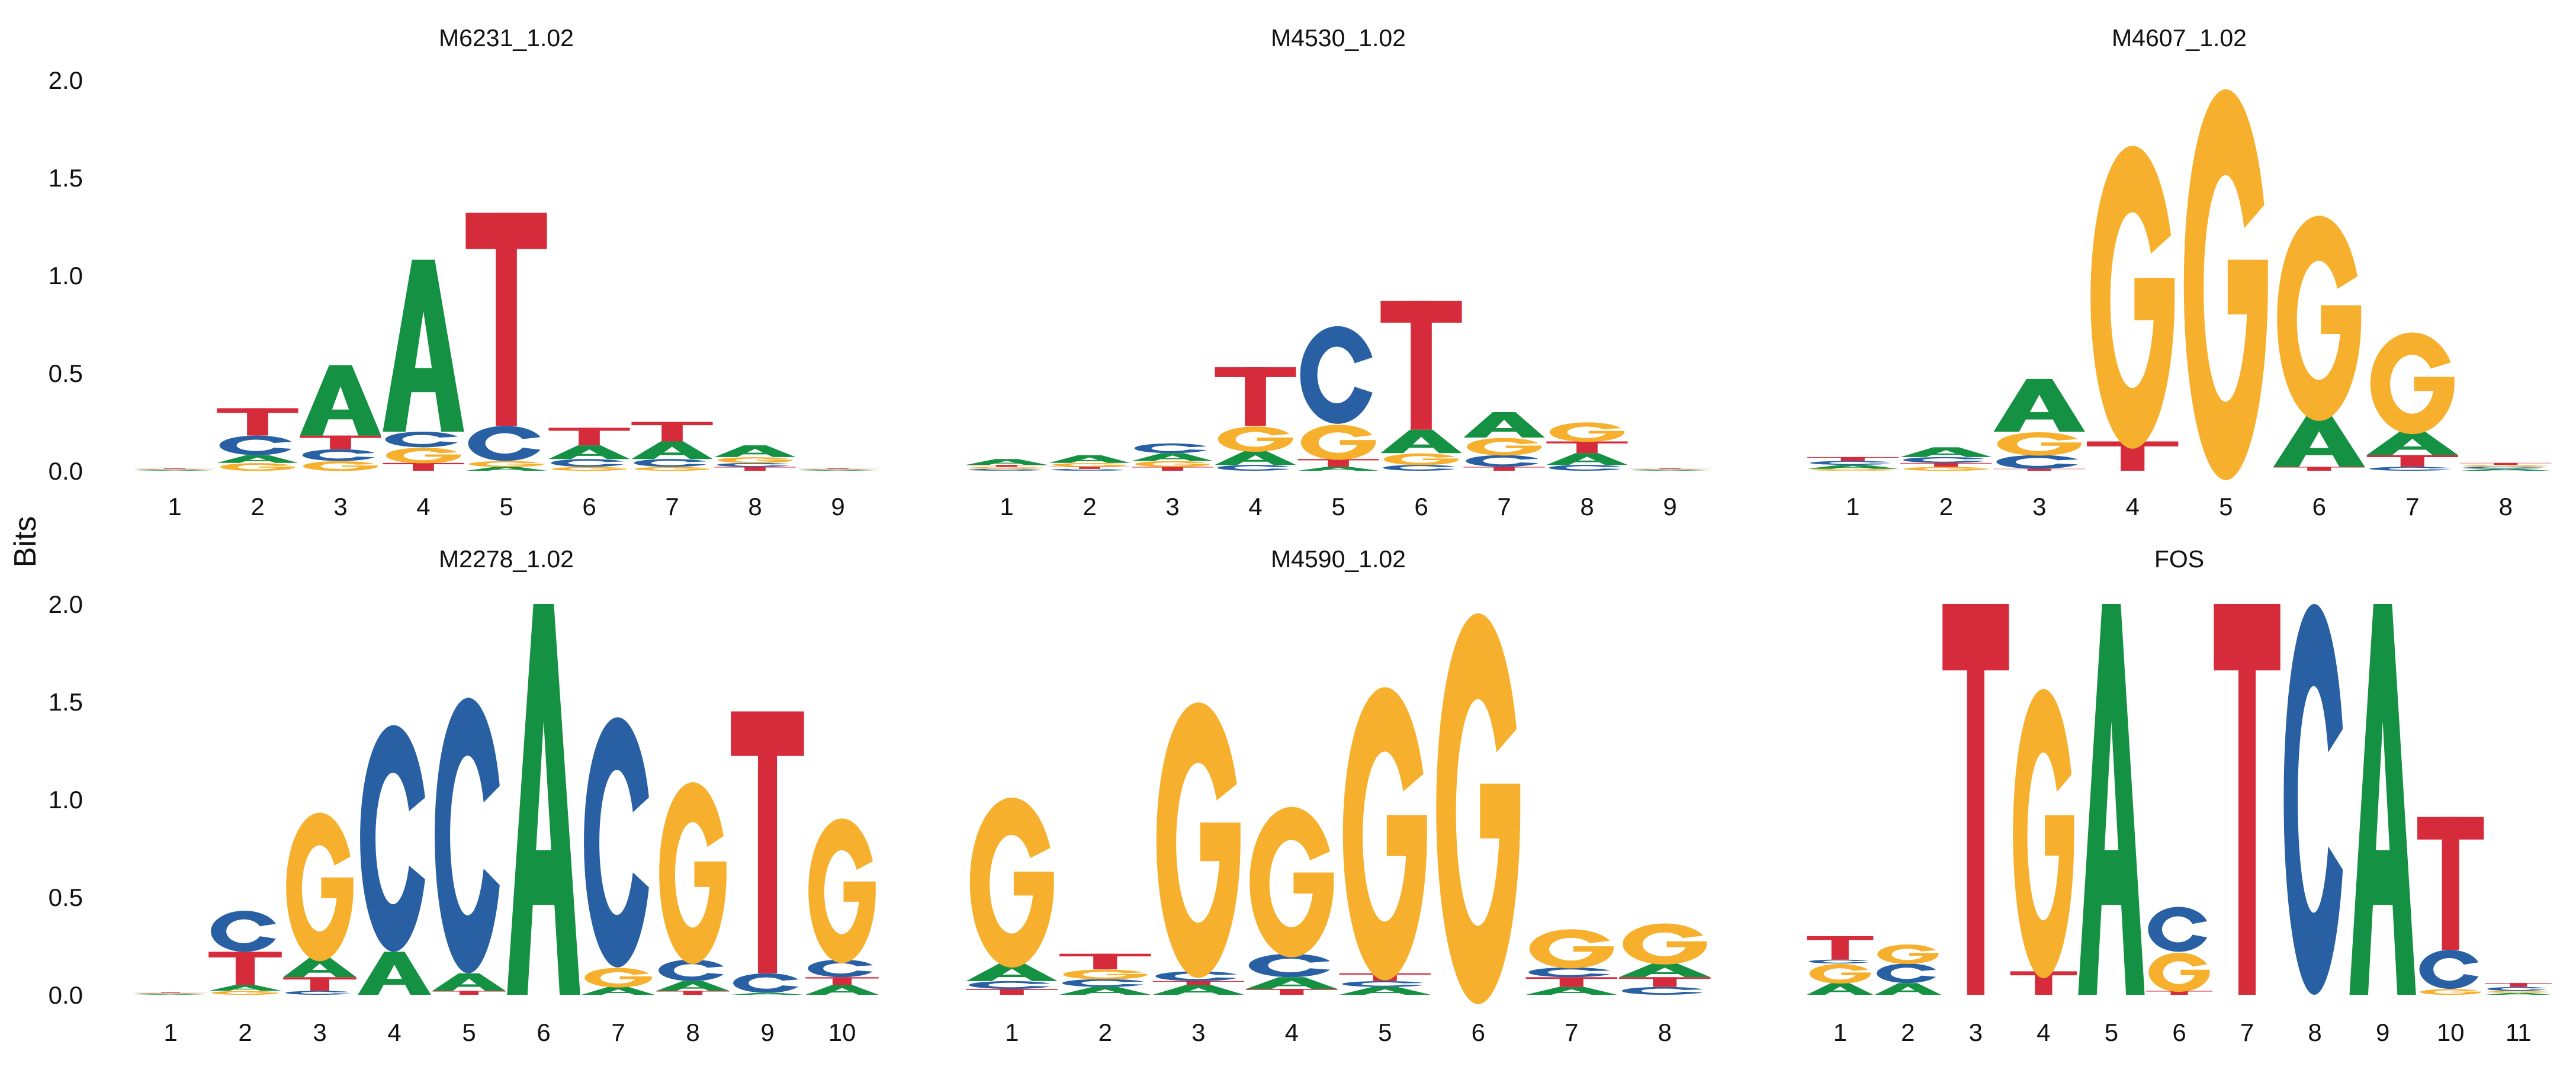 Image resolution: width=2576 pixels, height=1083 pixels. Describe the element at coordinates (2519, 1032) in the screenshot. I see `x-tick-label: 11` at that location.